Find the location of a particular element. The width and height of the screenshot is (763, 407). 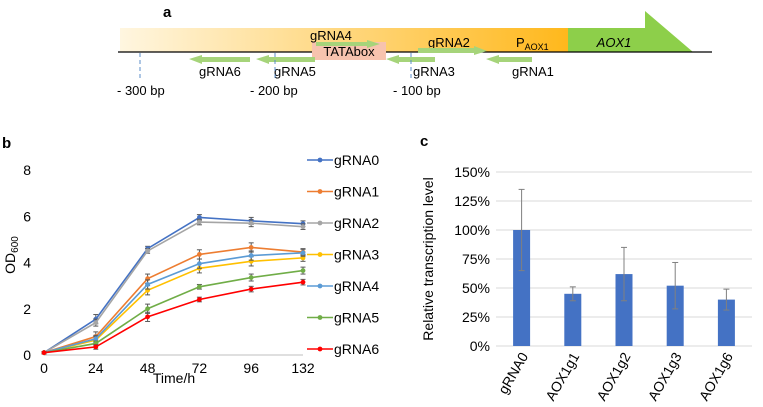

distance-100bp: - 100 bp is located at coordinates (417, 90).